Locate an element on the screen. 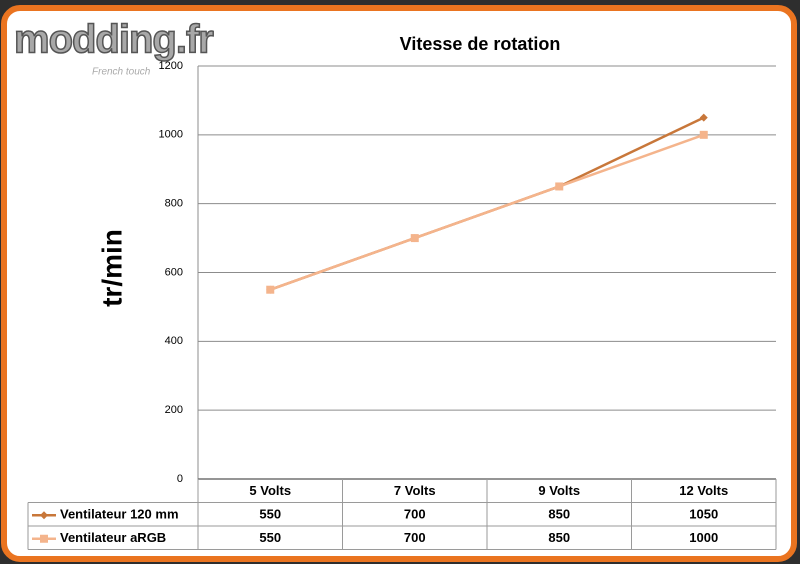  y-tick-label: 600 is located at coordinates (174, 272).